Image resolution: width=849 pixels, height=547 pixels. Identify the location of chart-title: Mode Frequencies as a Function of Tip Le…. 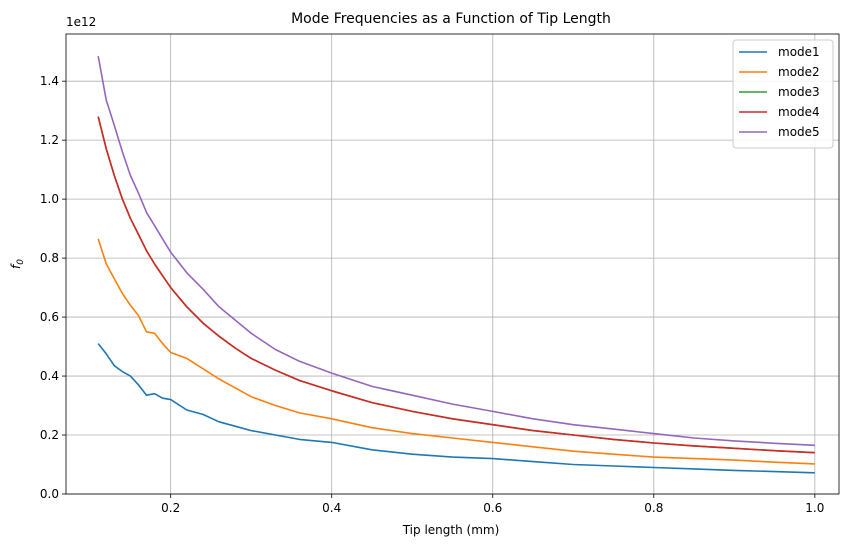
(451, 19).